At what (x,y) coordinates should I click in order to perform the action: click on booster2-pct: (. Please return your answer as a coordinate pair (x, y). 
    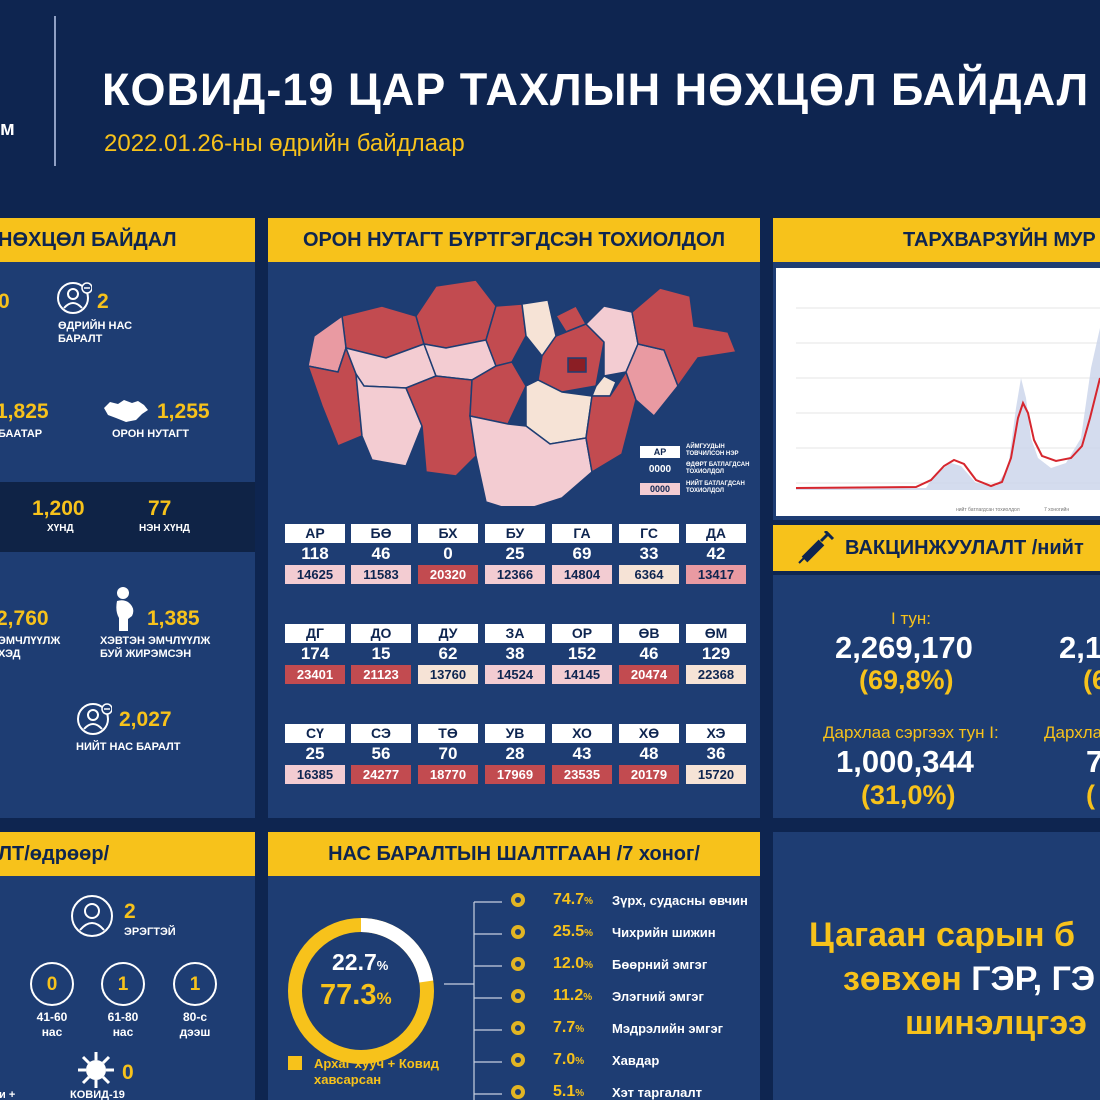
    Looking at the image, I should click on (1090, 795).